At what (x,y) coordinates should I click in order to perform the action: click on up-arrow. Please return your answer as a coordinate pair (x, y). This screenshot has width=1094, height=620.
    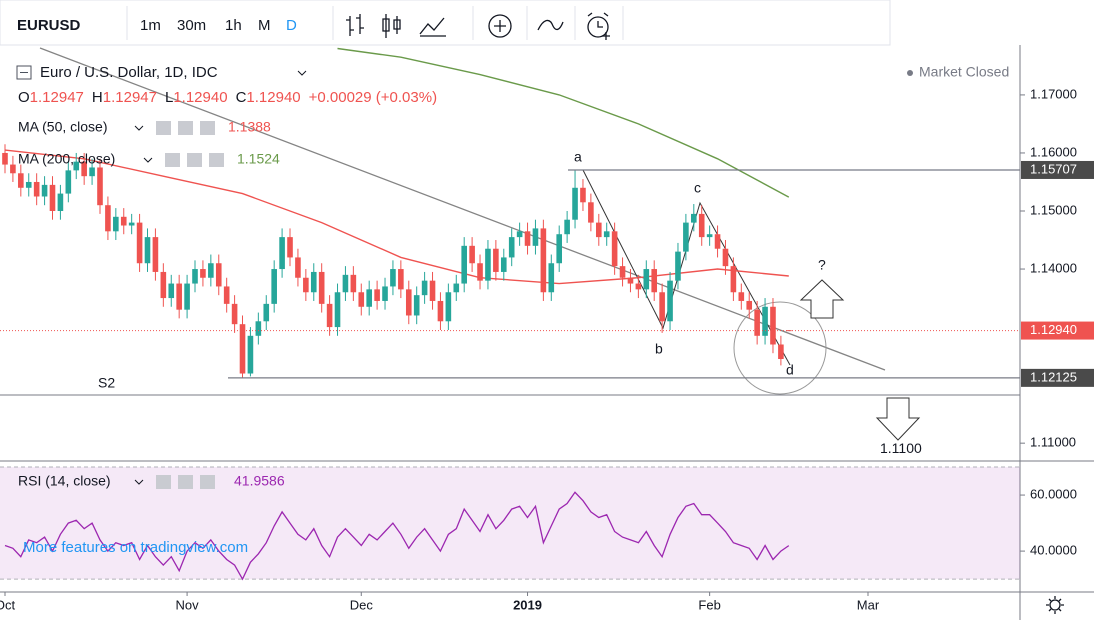
    Looking at the image, I should click on (822, 299).